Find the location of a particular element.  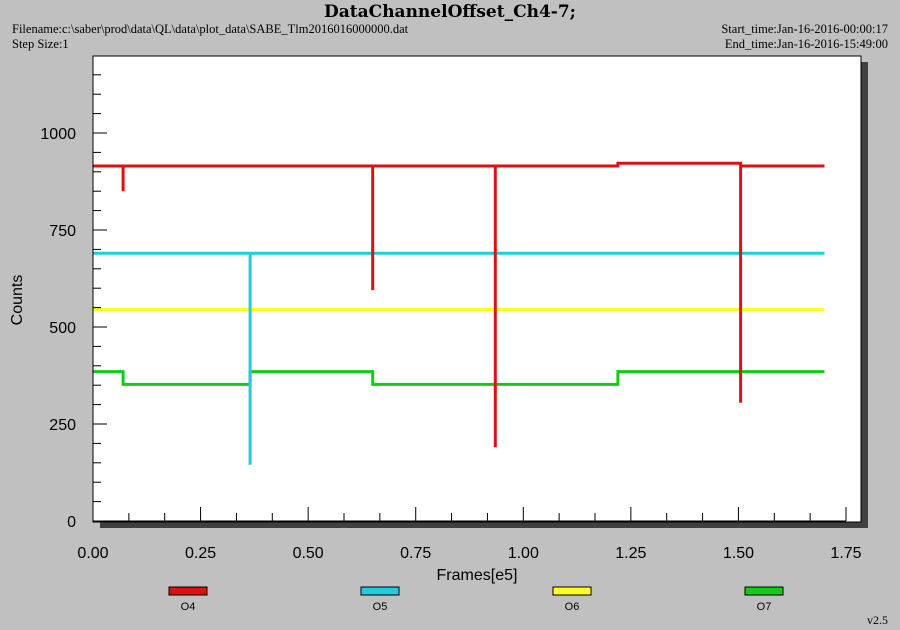

start-time-label: Start_time:Jan-16-2016-00:00:17 is located at coordinates (804, 29).